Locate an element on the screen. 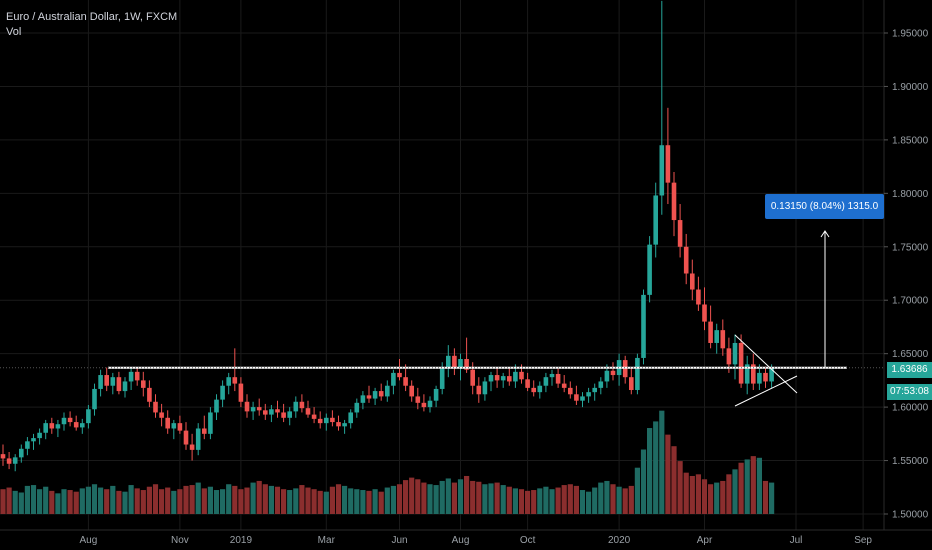  time-axis: Aug Nov 2019 Mar Jun Aug Oct 2020 Apr Jul Sep is located at coordinates (466, 537).